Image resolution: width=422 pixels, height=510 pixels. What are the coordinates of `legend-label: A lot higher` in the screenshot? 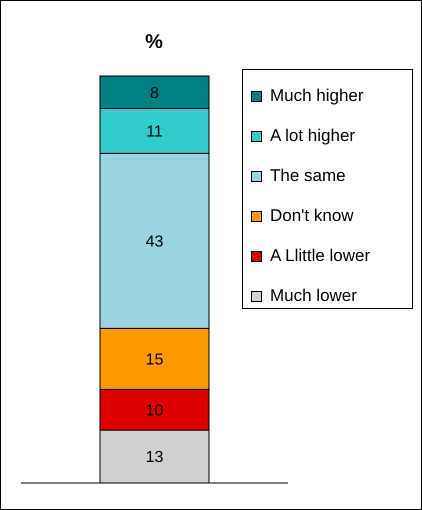 It's located at (313, 136).